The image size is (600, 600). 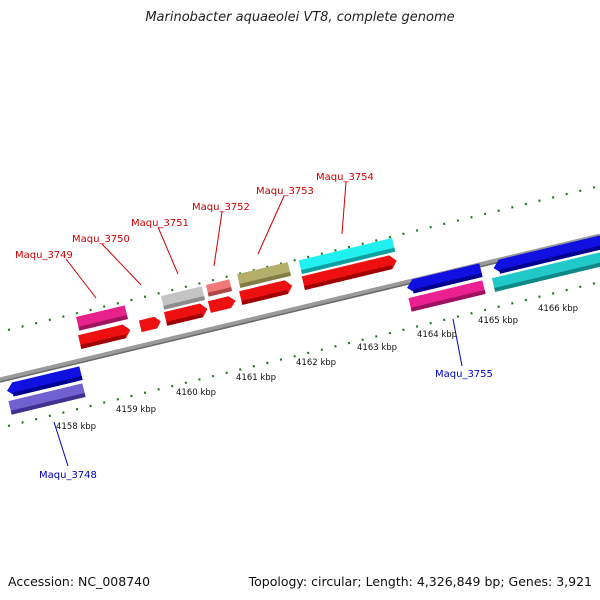 What do you see at coordinates (68, 475) in the screenshot?
I see `label-maqu-3748: Maqu_3748` at bounding box center [68, 475].